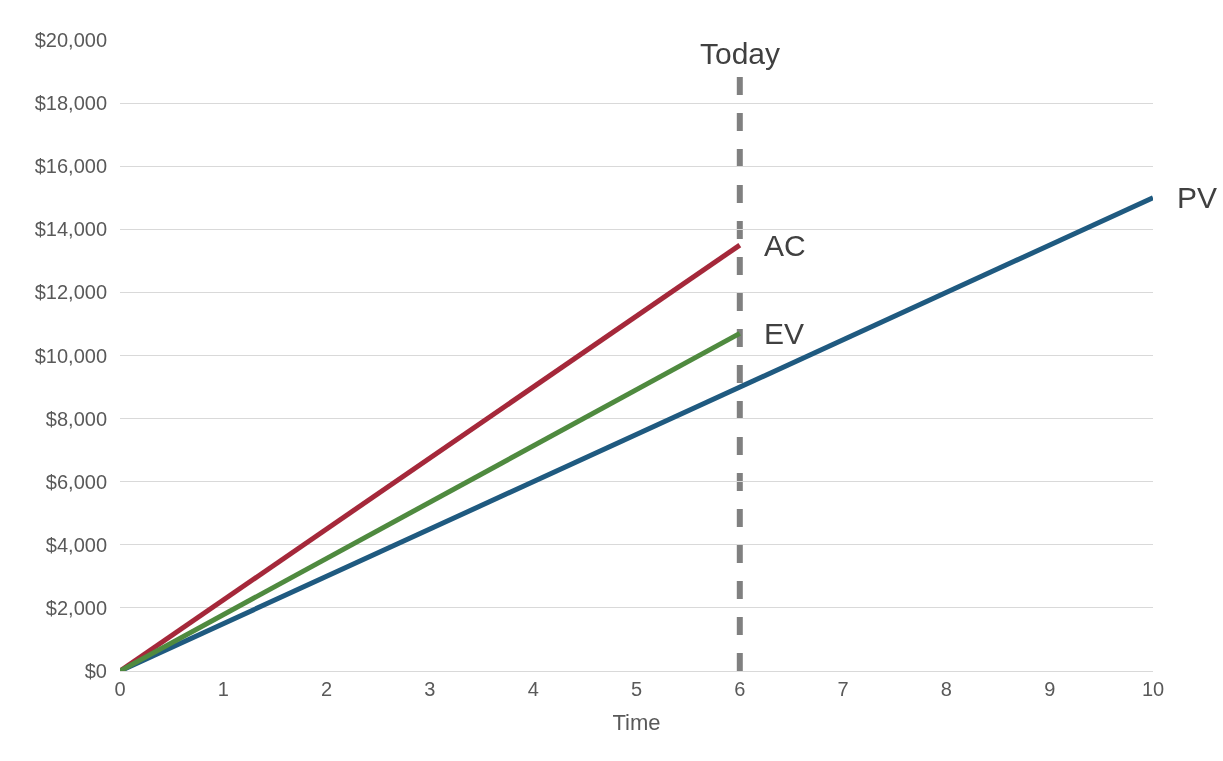  I want to click on y-tick-label: $0, so click(95, 671).